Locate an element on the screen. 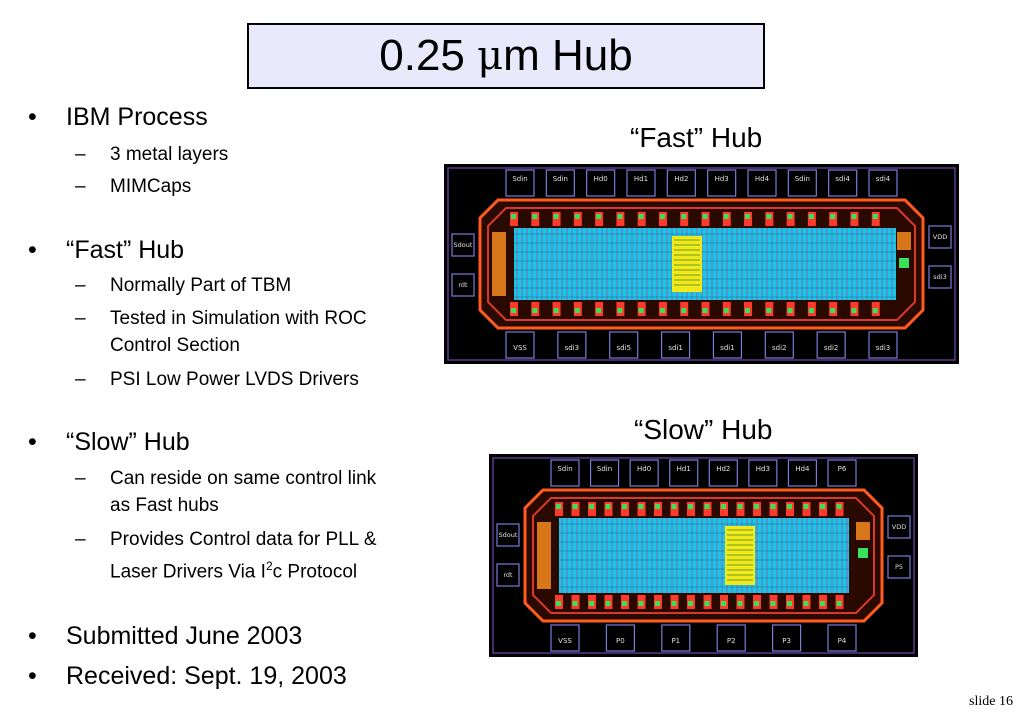 The width and height of the screenshot is (1023, 716). bond-pad: P2 is located at coordinates (731, 638).